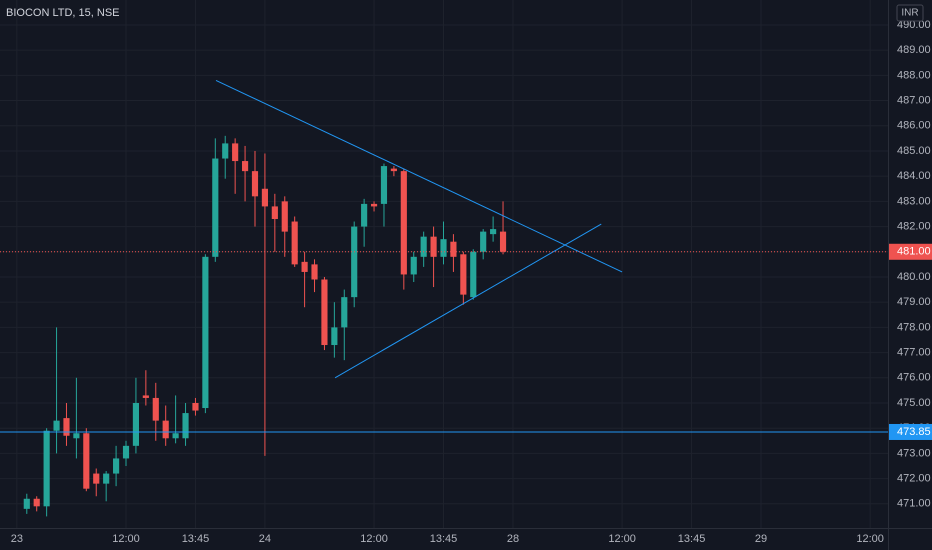 The height and width of the screenshot is (550, 932). What do you see at coordinates (914, 126) in the screenshot?
I see `y-tick-label: 486.00` at bounding box center [914, 126].